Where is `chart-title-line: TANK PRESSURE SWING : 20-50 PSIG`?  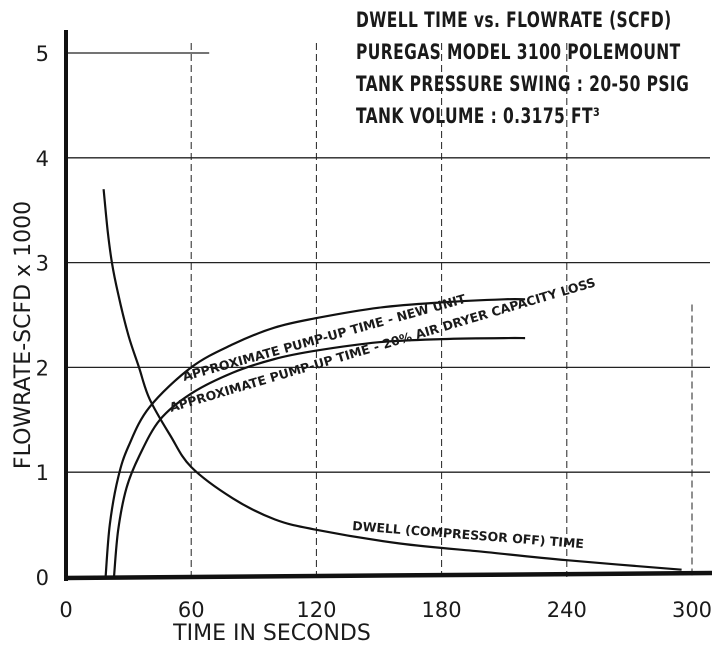 chart-title-line: TANK PRESSURE SWING : 20-50 PSIG is located at coordinates (523, 84).